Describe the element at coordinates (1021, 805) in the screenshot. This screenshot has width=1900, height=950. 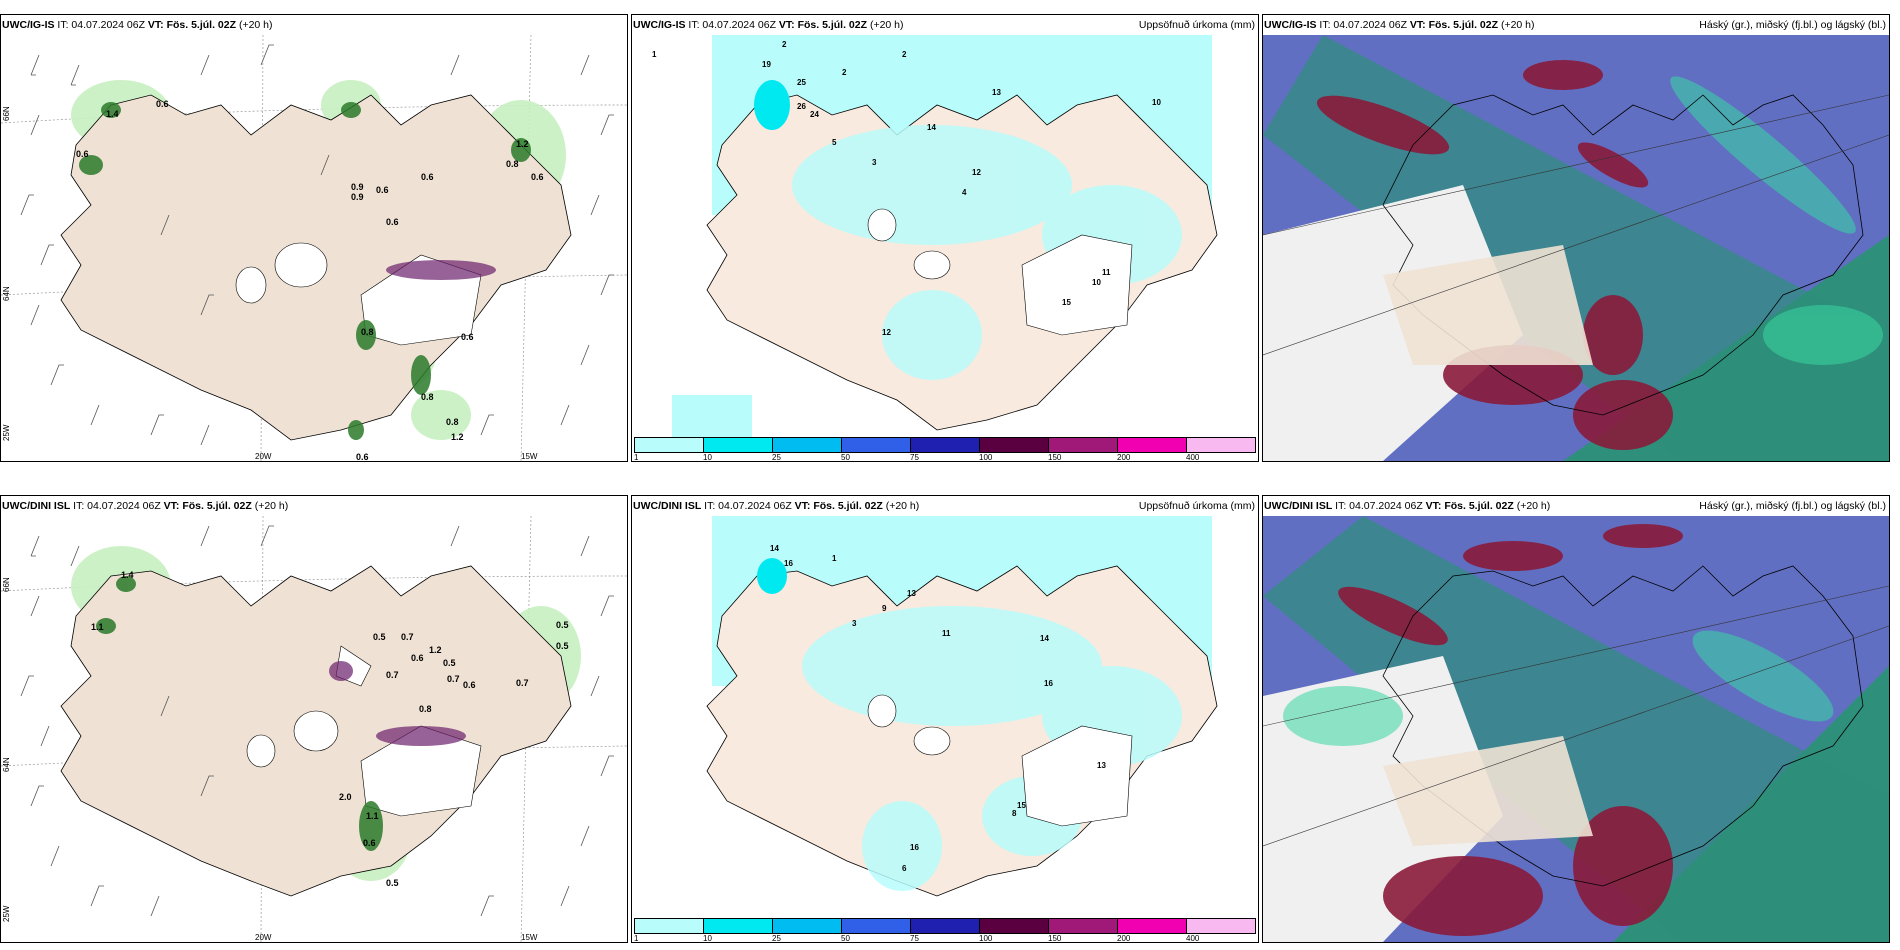
I see `svg-text: 15` at that location.